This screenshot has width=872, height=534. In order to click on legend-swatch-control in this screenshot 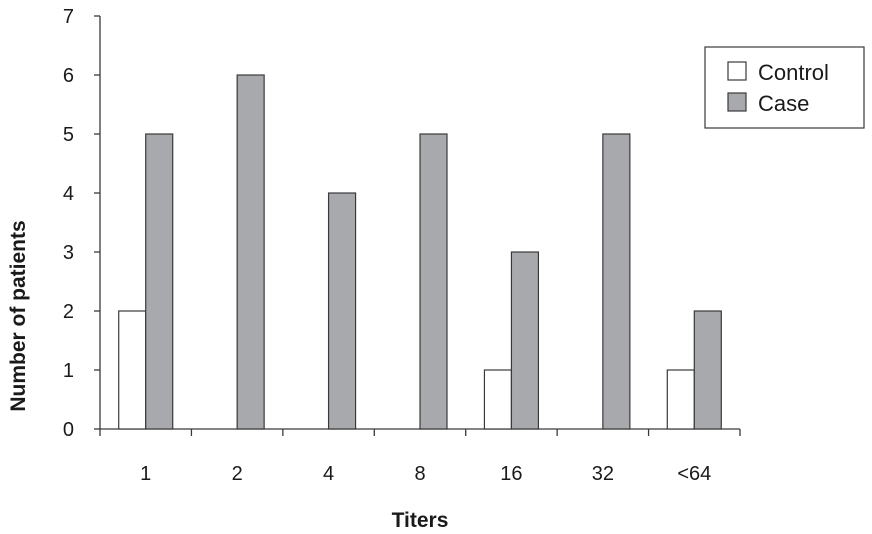, I will do `click(737, 71)`.